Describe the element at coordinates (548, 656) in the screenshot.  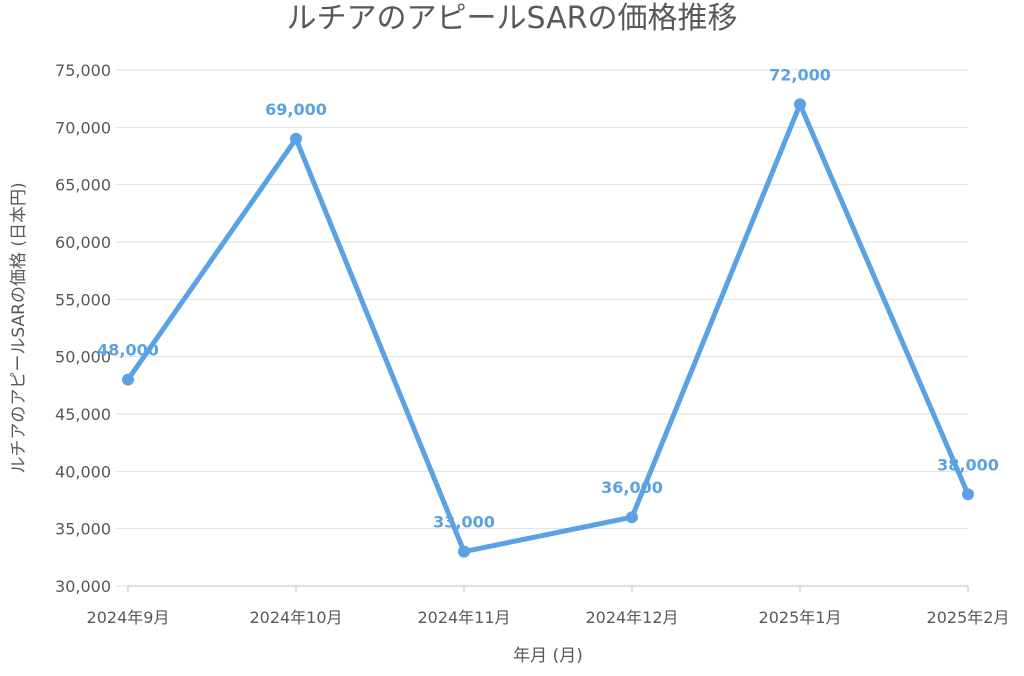
I see `x-axis-title: 年月 (月)` at that location.